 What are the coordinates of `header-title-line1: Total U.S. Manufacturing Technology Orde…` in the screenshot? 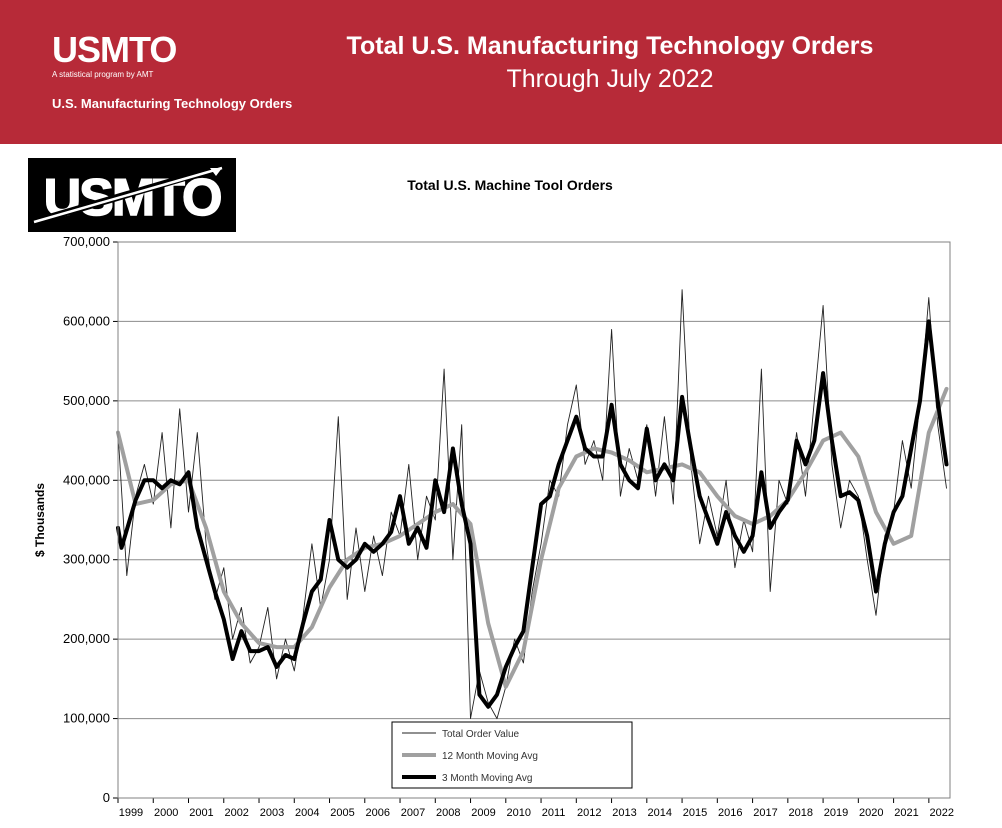 It's located at (610, 46).